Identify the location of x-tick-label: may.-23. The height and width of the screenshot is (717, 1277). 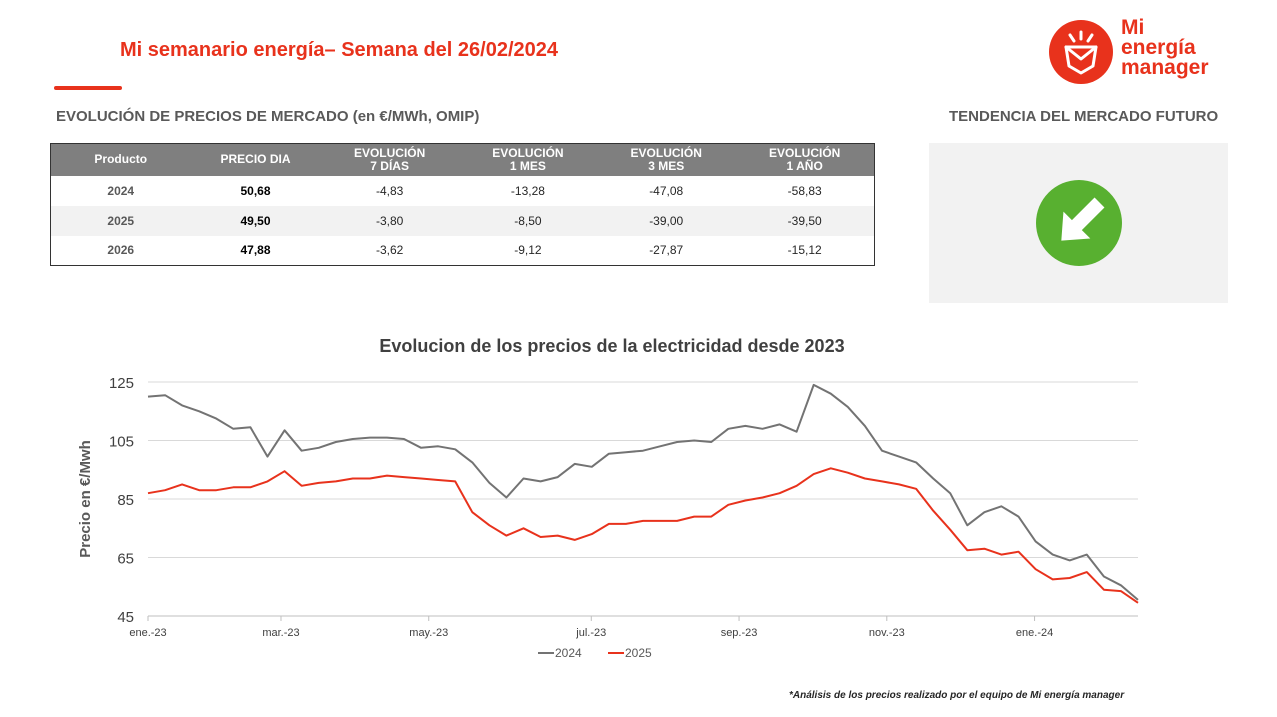
(428, 633).